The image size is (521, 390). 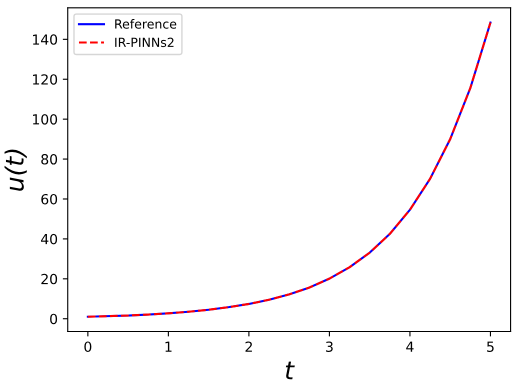 What do you see at coordinates (49, 199) in the screenshot?
I see `y-tick-label: 60` at bounding box center [49, 199].